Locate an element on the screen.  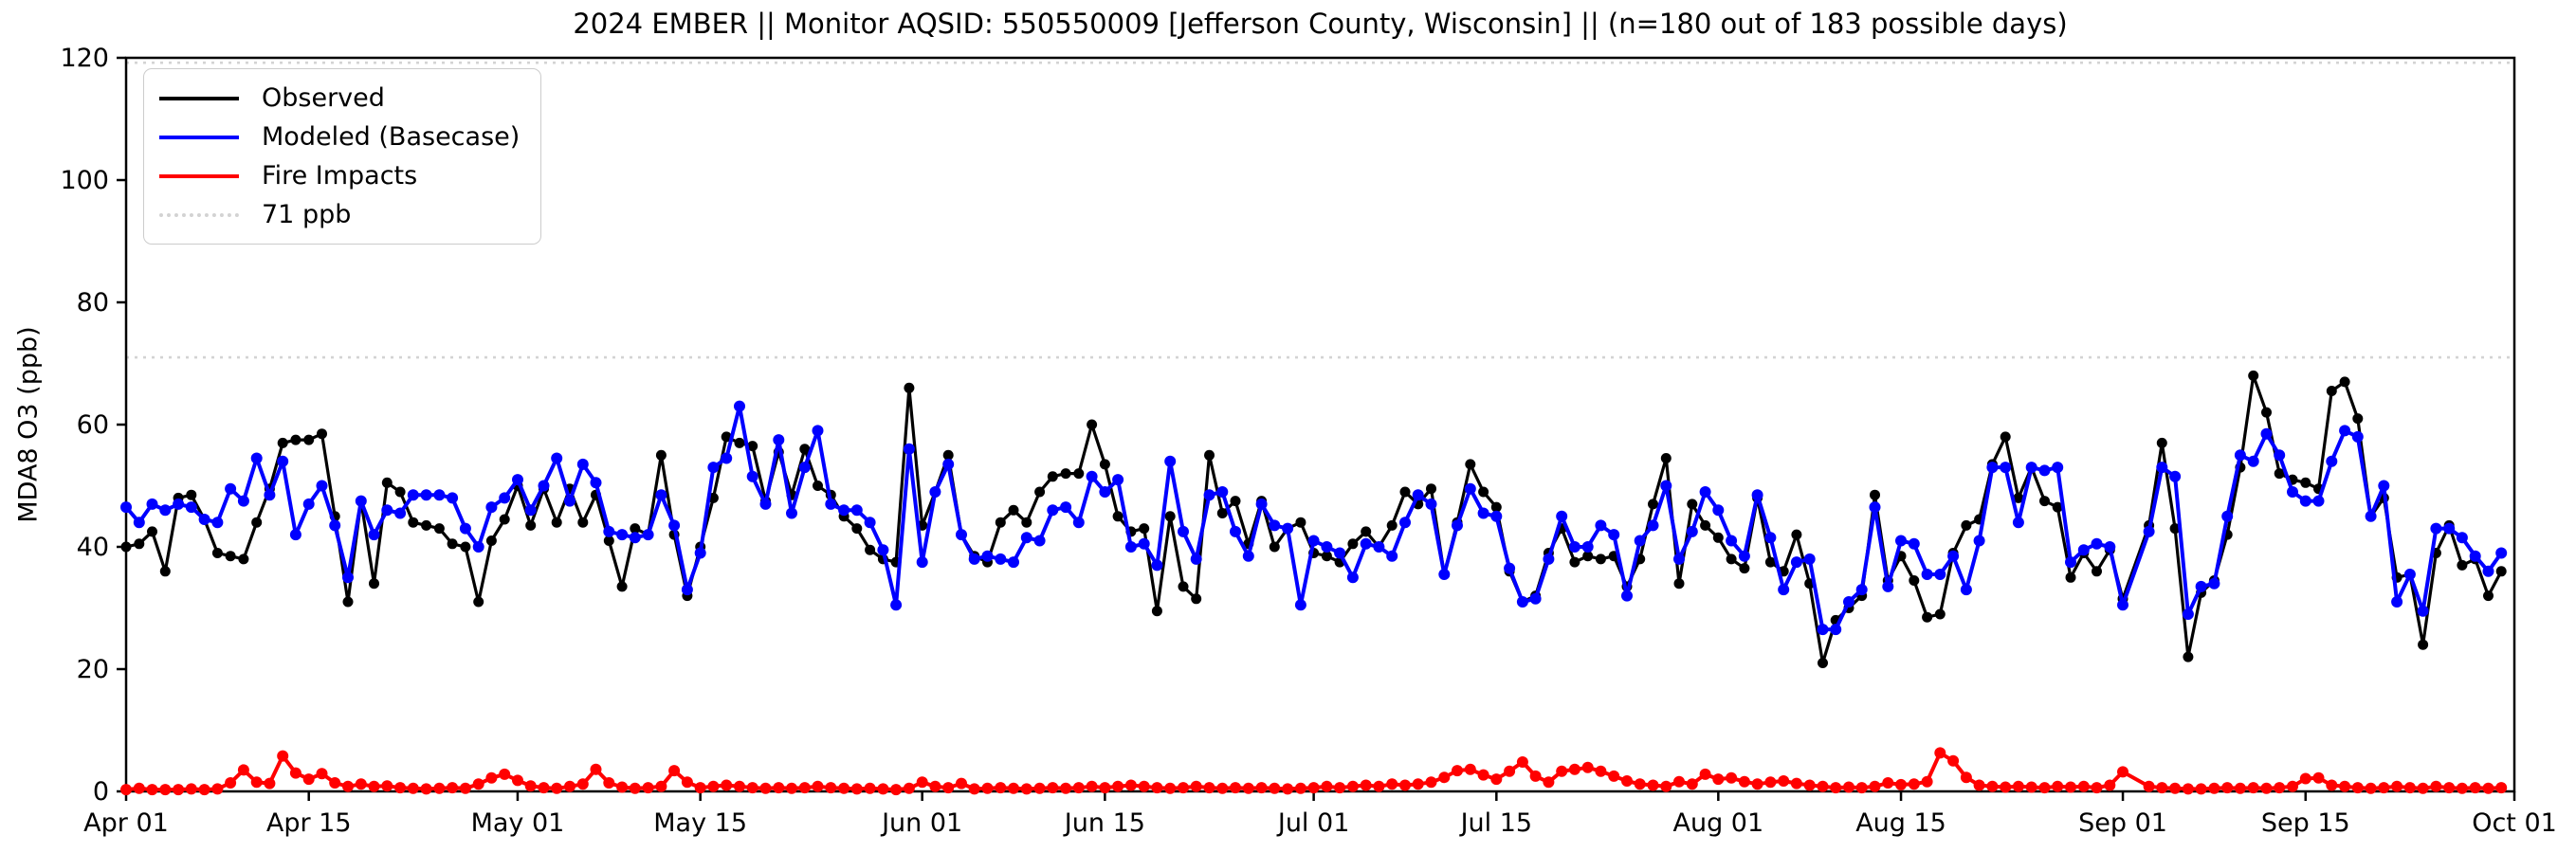
x-tick-label: May 15 is located at coordinates (700, 823).